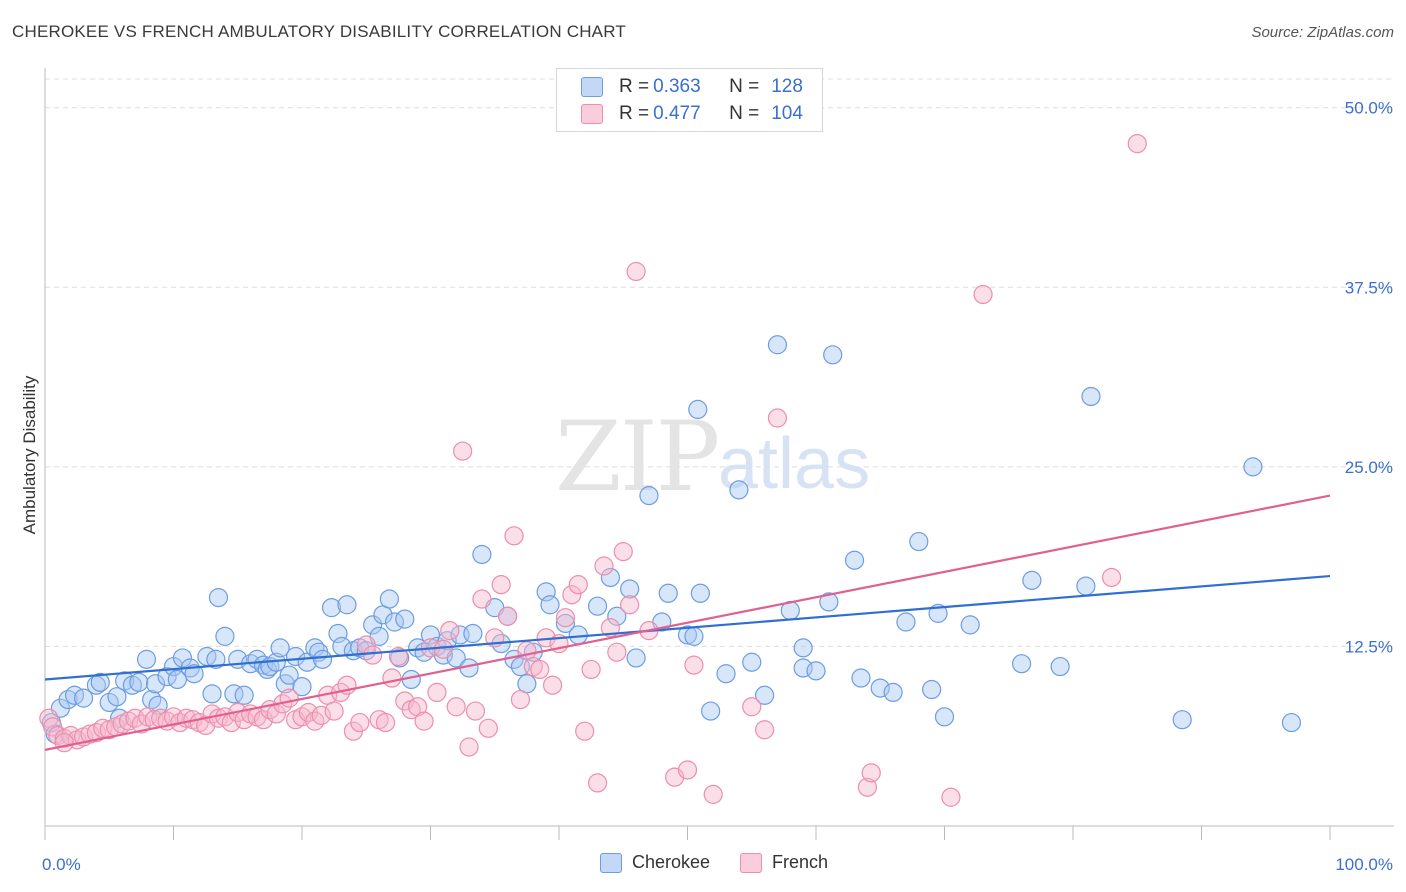 The width and height of the screenshot is (1406, 892). Describe the element at coordinates (611, 862) in the screenshot. I see `cherokee-legend-swatch` at that location.